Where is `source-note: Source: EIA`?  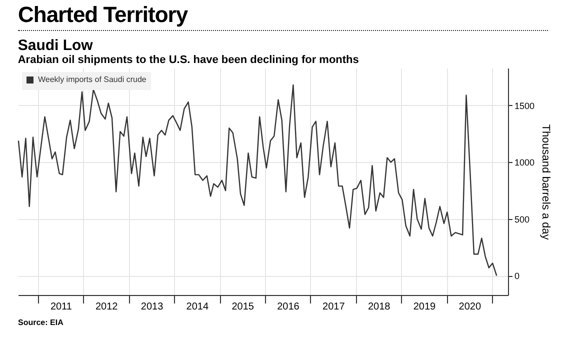 source-note: Source: EIA is located at coordinates (41, 322).